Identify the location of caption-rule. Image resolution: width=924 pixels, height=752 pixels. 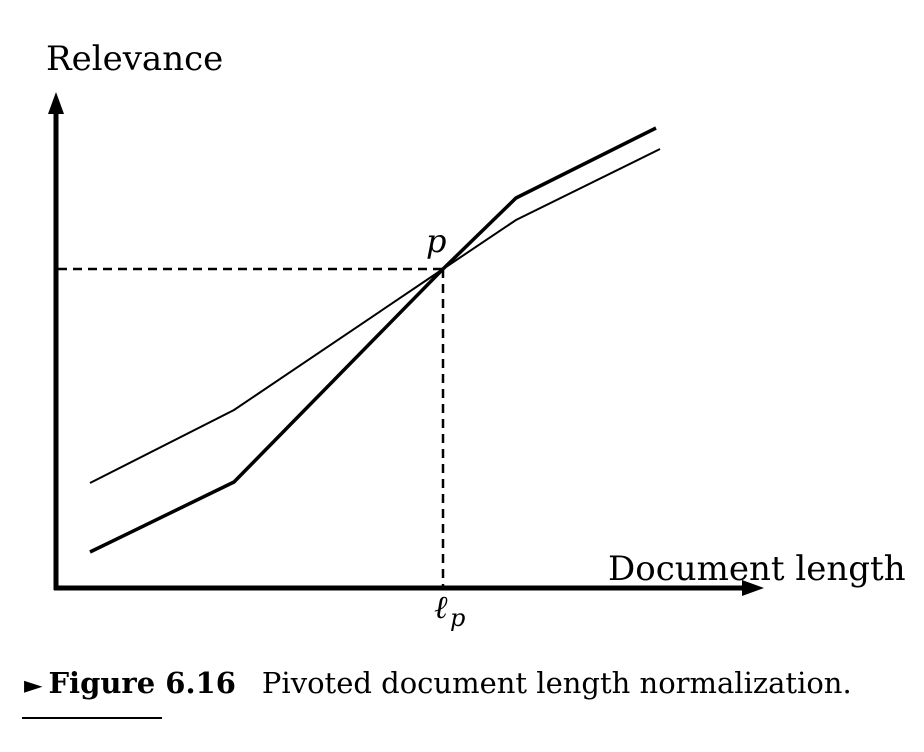
(92, 718).